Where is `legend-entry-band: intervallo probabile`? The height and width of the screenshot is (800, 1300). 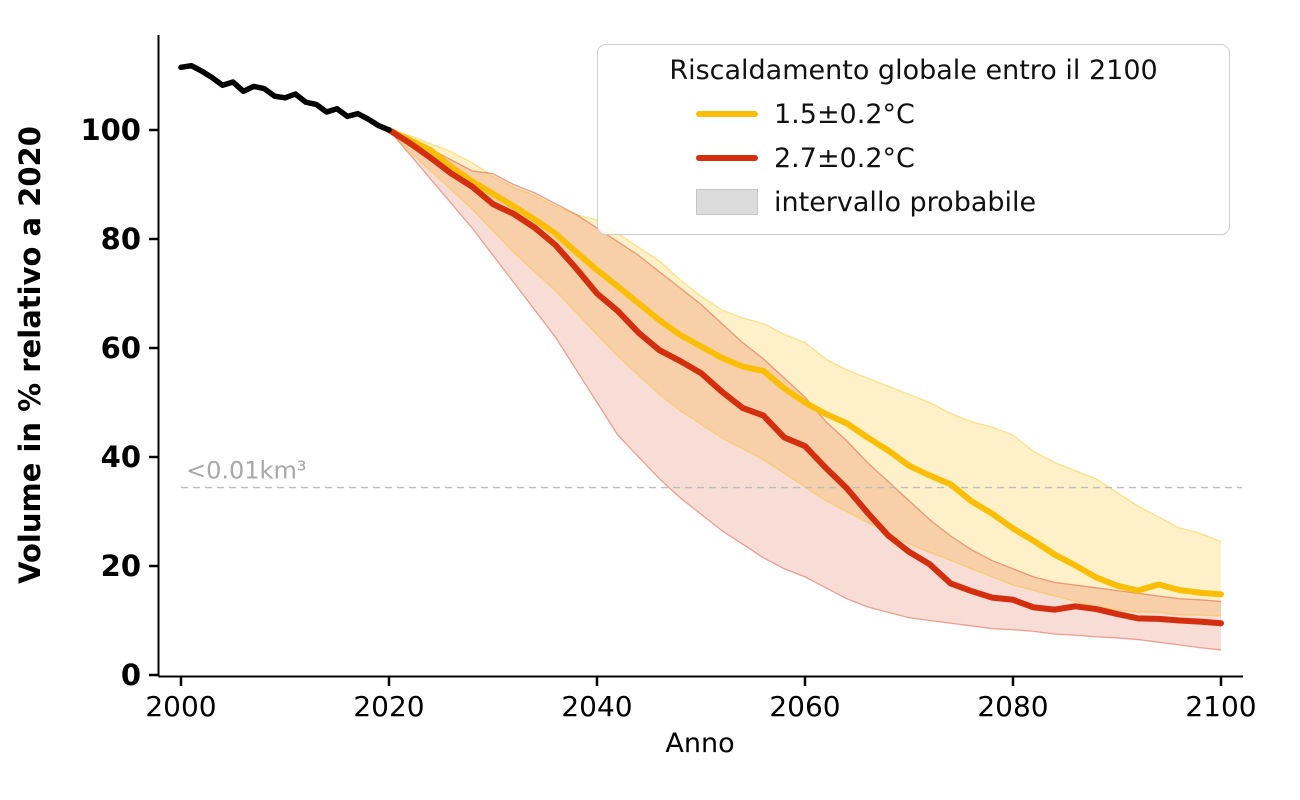
legend-entry-band: intervallo probabile is located at coordinates (913, 202).